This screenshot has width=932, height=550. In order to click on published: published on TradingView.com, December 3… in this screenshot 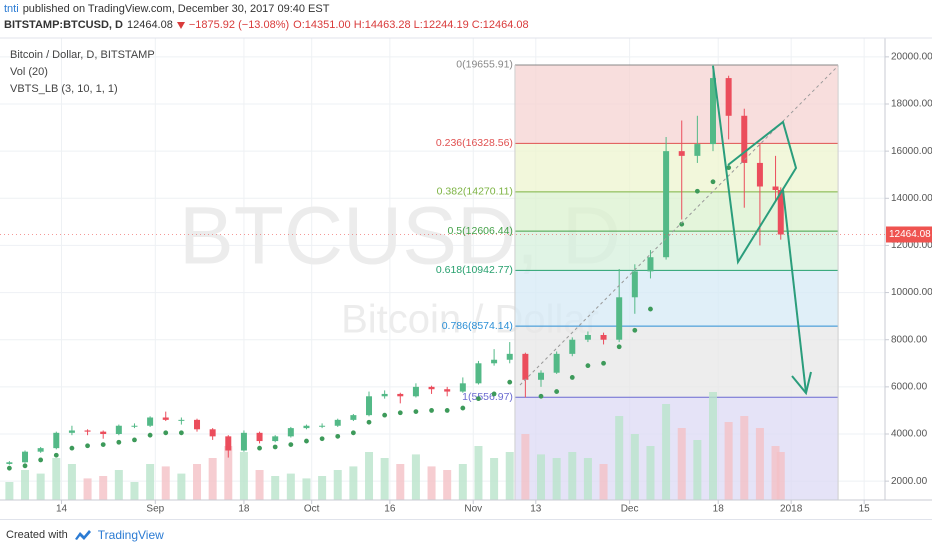, I will do `click(176, 9)`.